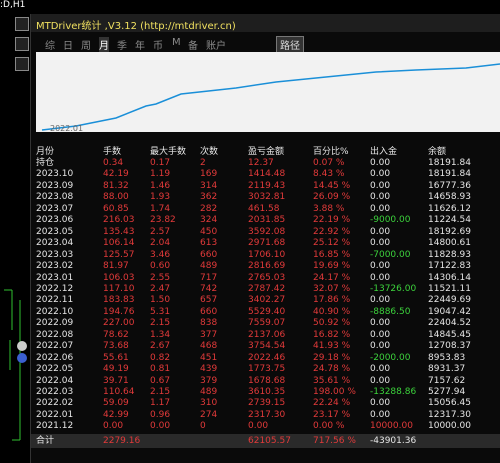  What do you see at coordinates (393, 288) in the screenshot?
I see `deposit-cell: -13726.00` at bounding box center [393, 288].